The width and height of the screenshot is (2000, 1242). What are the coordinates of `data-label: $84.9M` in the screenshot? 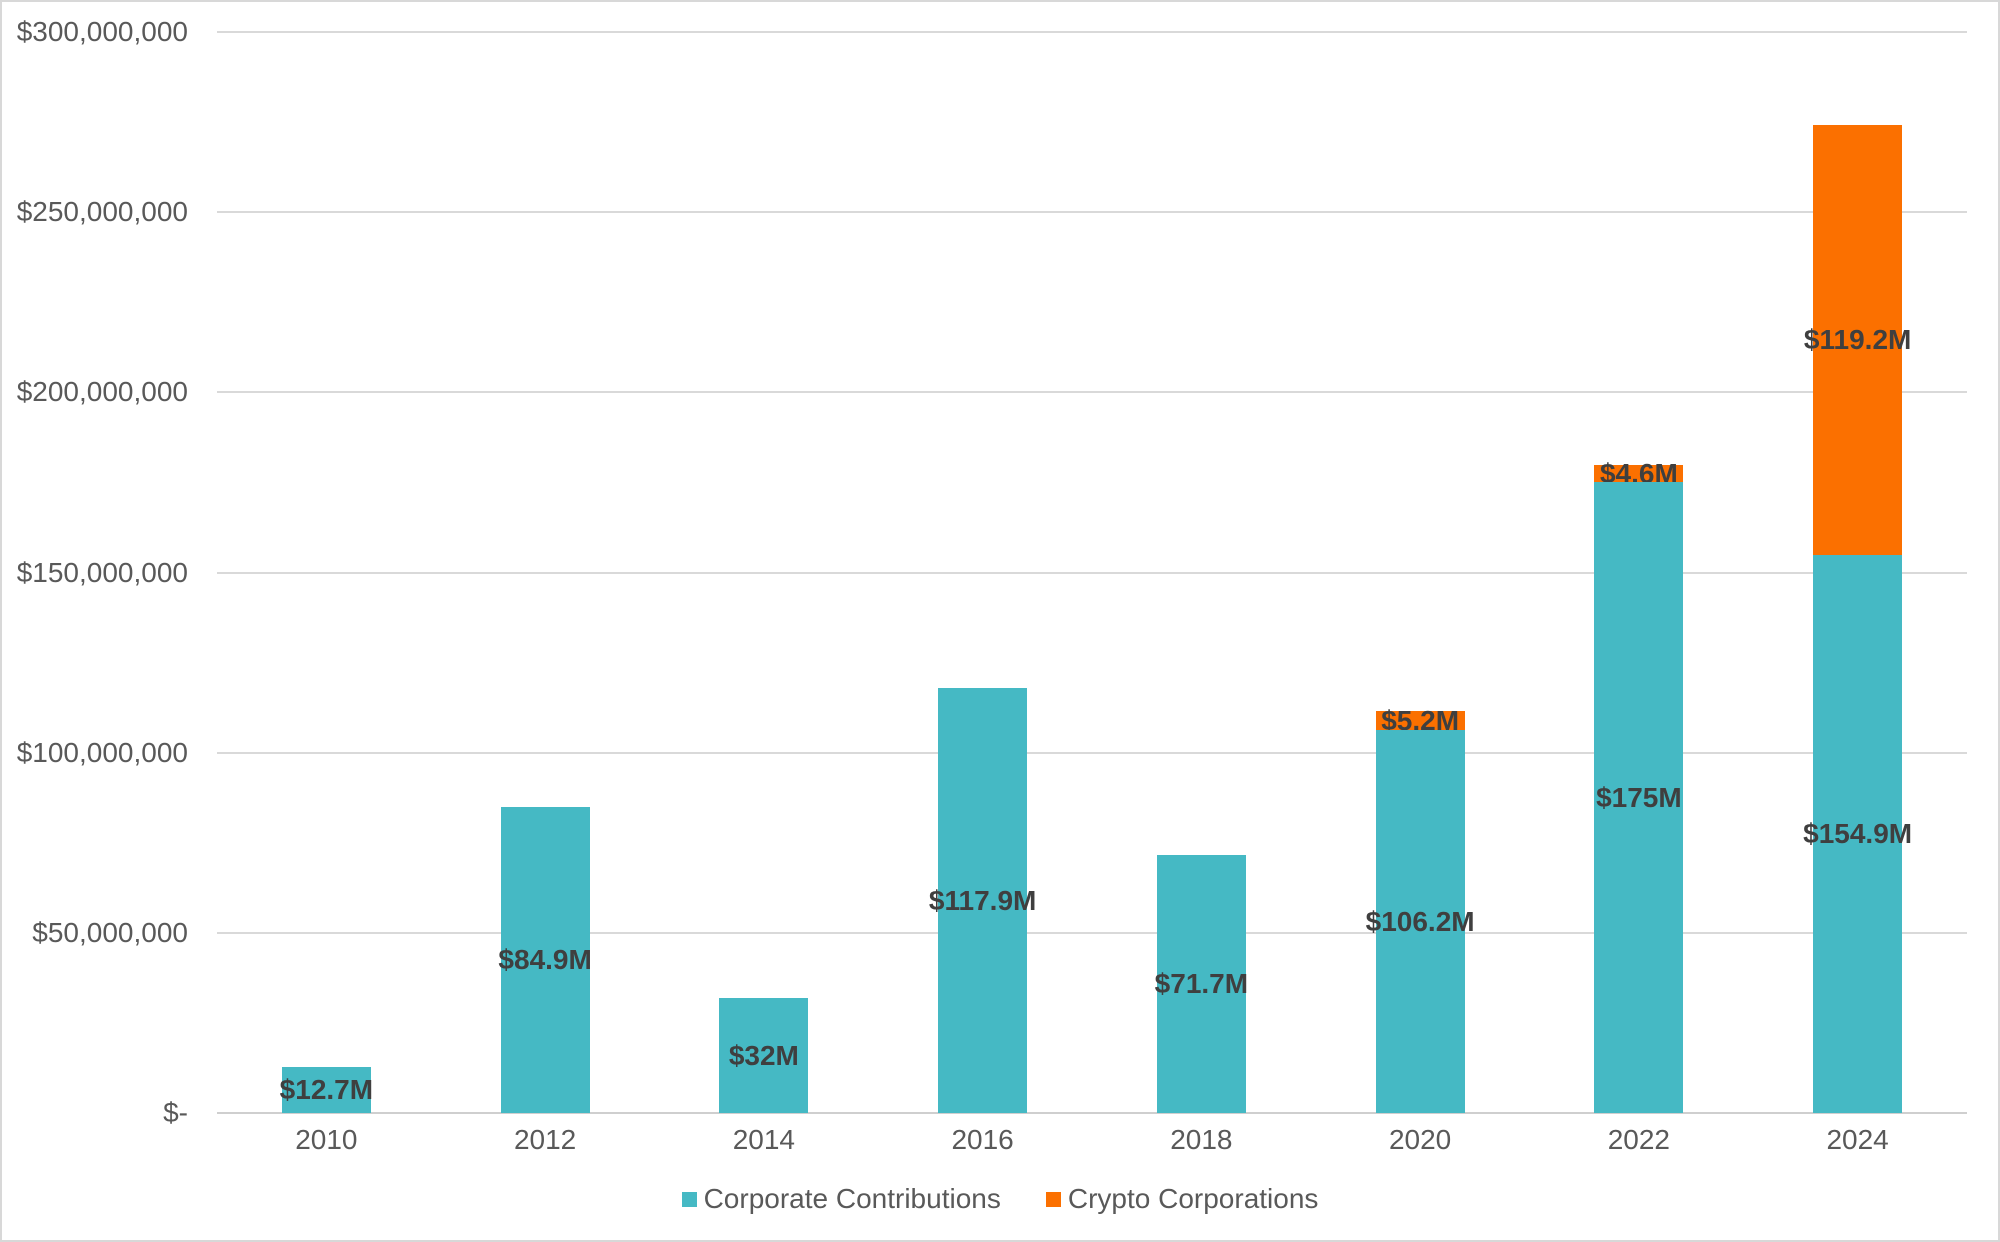 It's located at (545, 959).